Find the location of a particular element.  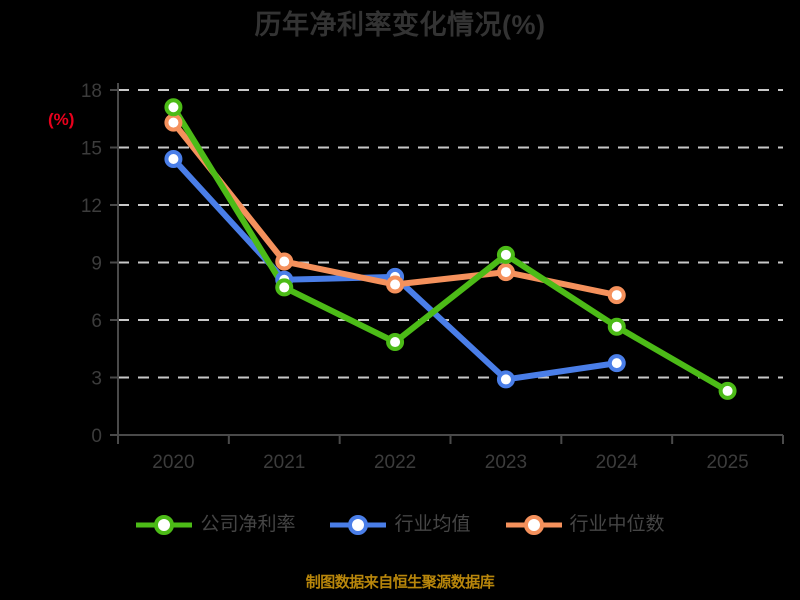

chart-legend: 公司净利率 行业均值 行业中位数 is located at coordinates (400, 525).